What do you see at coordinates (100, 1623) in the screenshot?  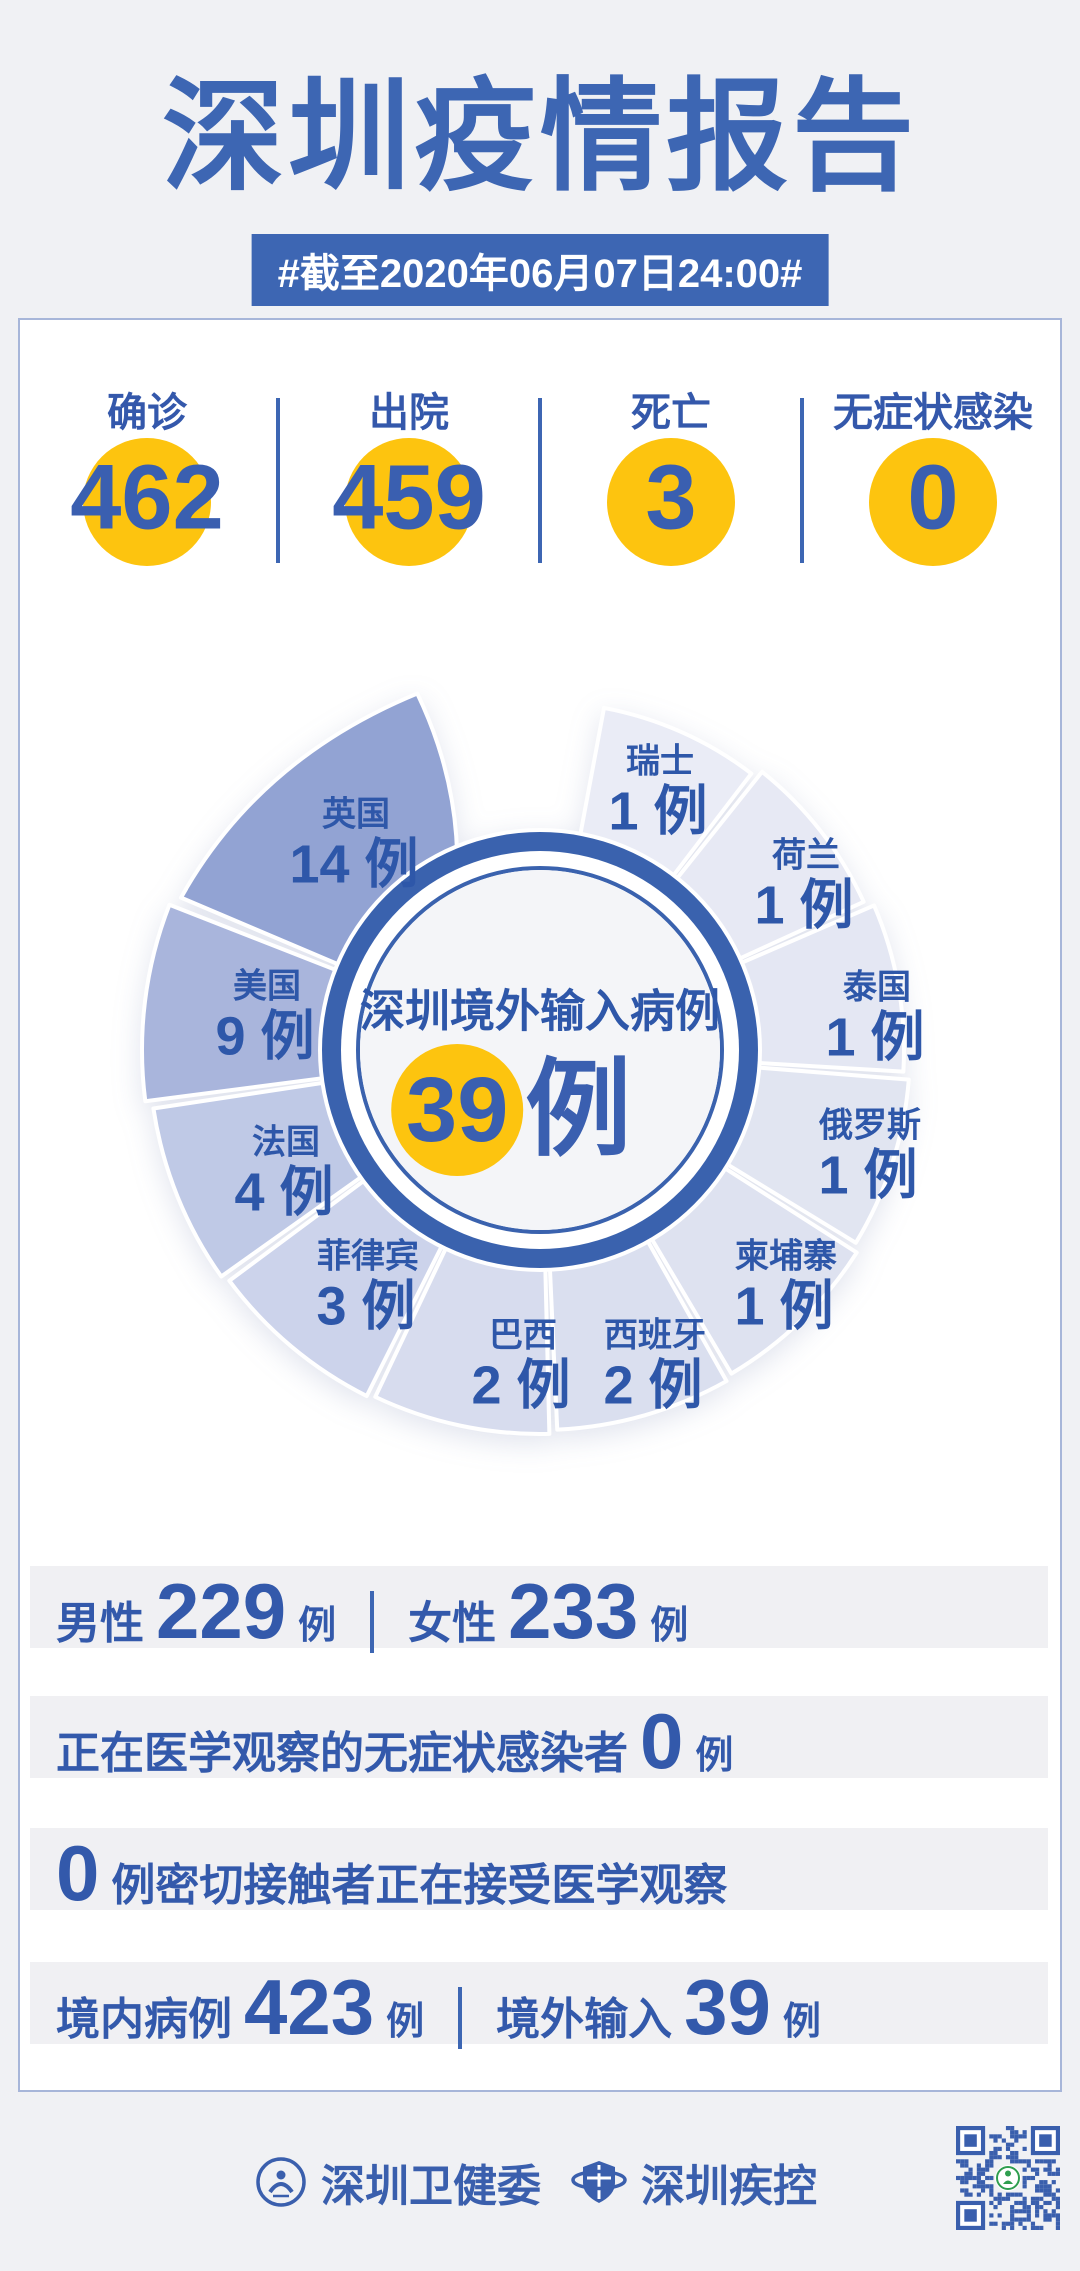 I see `male-label: 男性` at bounding box center [100, 1623].